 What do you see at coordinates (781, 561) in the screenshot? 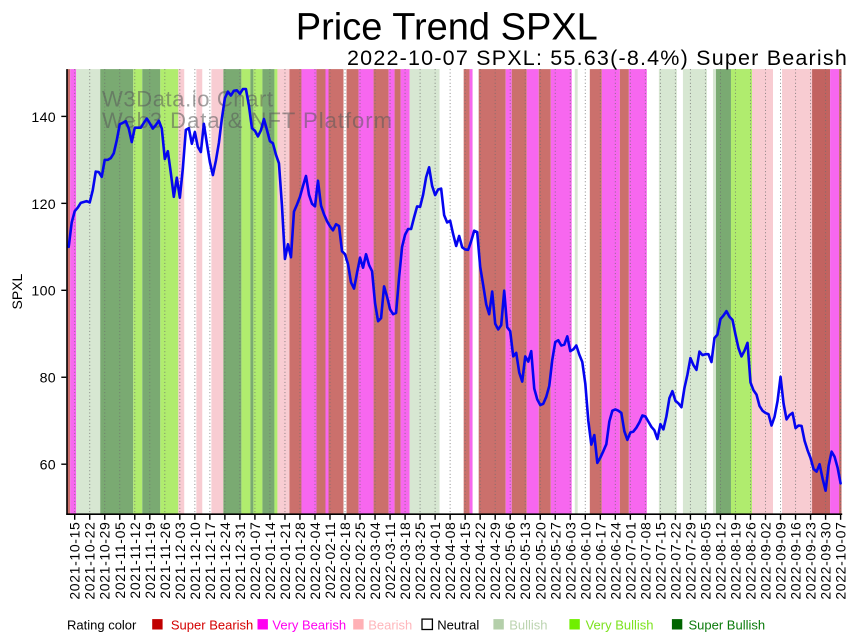
I see `svg-text: 2022-09-09` at bounding box center [781, 561].